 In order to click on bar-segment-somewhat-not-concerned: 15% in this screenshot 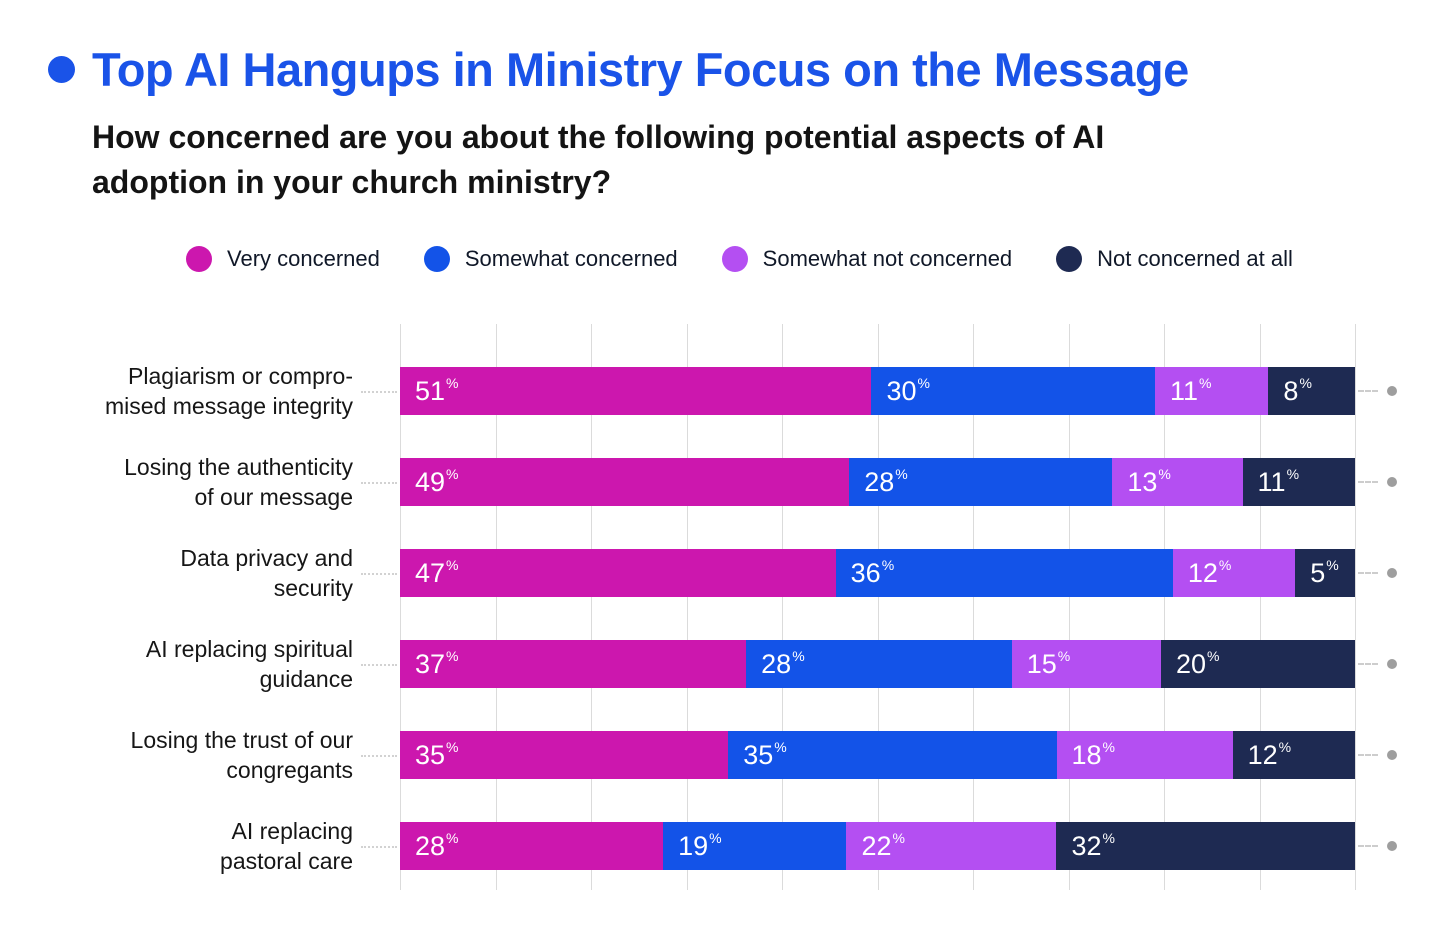, I will do `click(1086, 664)`.